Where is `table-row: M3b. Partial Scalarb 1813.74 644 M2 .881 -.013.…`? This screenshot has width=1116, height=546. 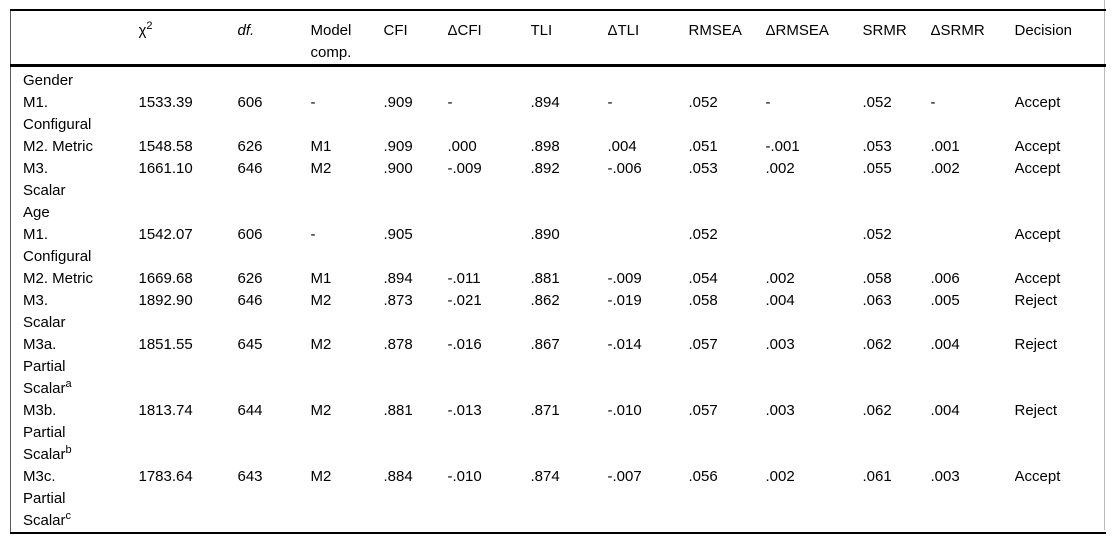
table-row: M3b. Partial Scalarb 1813.74 644 M2 .881 -.013.… is located at coordinates (558, 433).